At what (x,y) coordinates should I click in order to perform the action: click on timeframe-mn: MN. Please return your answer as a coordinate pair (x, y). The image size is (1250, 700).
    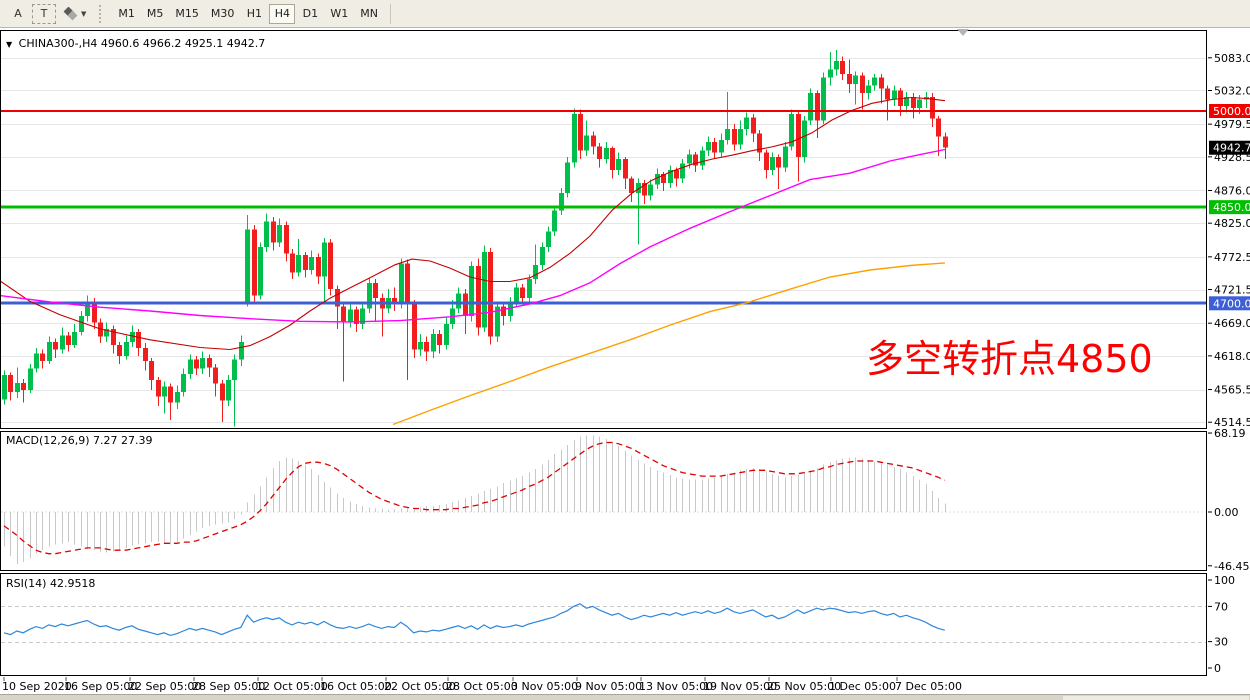
    Looking at the image, I should click on (369, 14).